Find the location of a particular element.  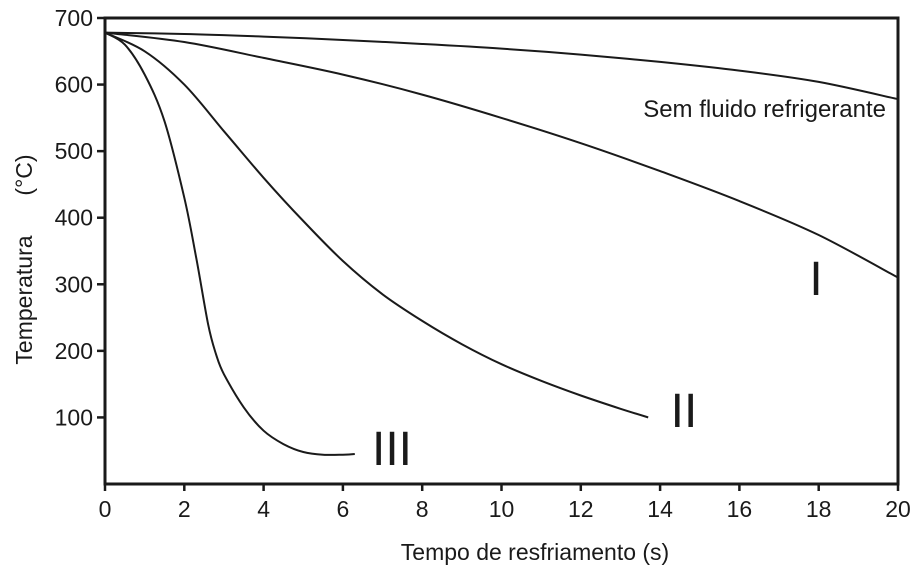

x-tick-label: 16 is located at coordinates (740, 509).